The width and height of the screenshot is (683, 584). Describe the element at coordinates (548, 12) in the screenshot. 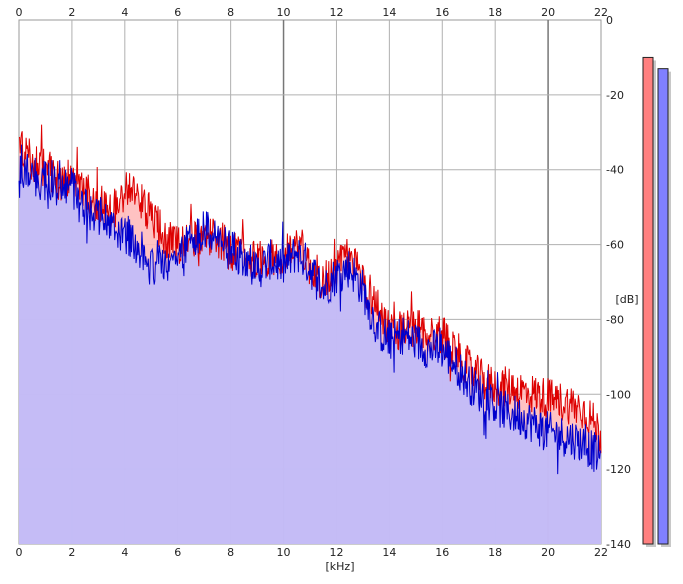

I see `x-tick-label-top: 20` at that location.